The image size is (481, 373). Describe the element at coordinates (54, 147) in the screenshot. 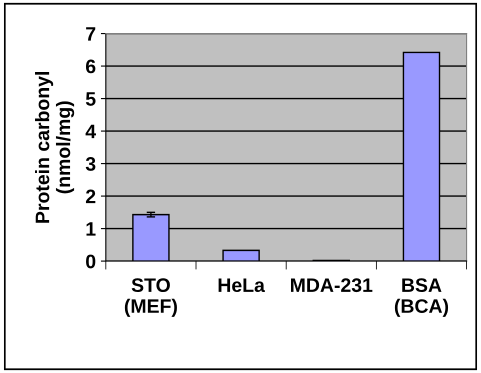

I see `y-axis-title: Protein carbonyl (nmol/mg)` at that location.